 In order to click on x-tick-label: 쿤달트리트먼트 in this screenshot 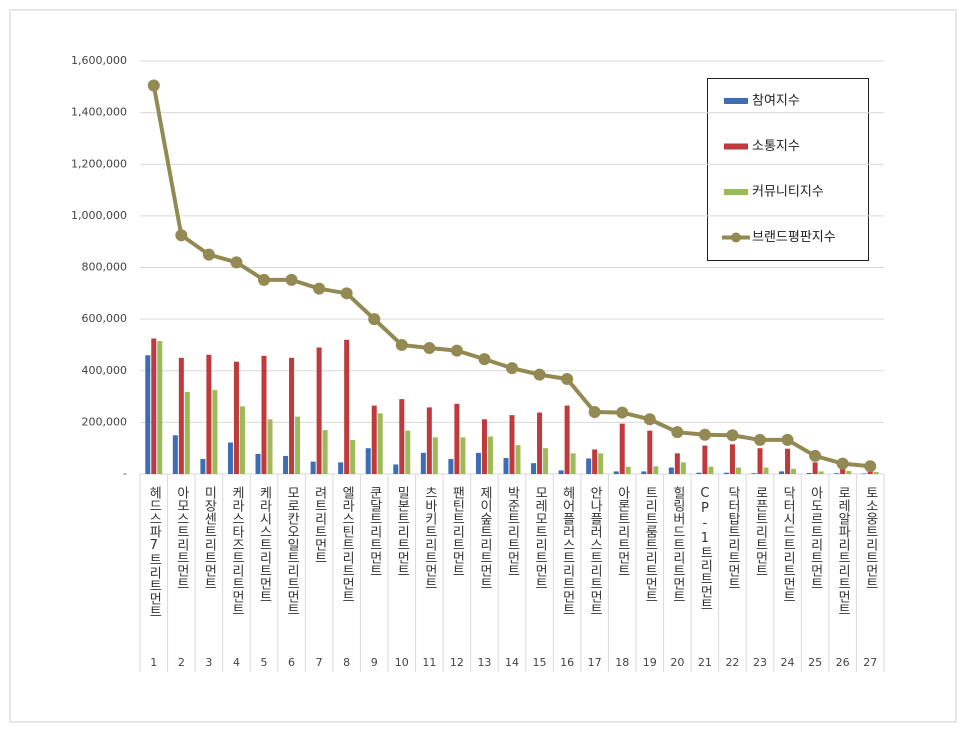, I will do `click(374, 531)`.